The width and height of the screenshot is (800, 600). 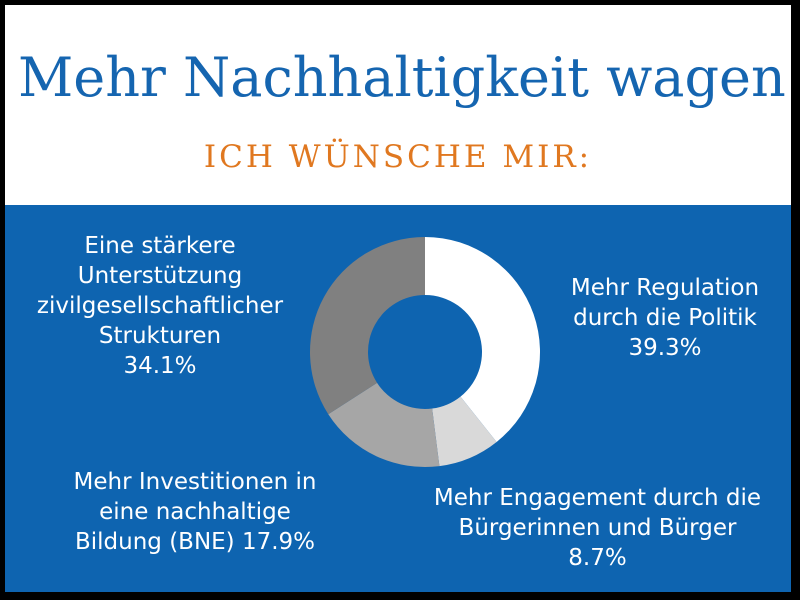 What do you see at coordinates (482, 339) in the screenshot?
I see `donut-slice-regulation` at bounding box center [482, 339].